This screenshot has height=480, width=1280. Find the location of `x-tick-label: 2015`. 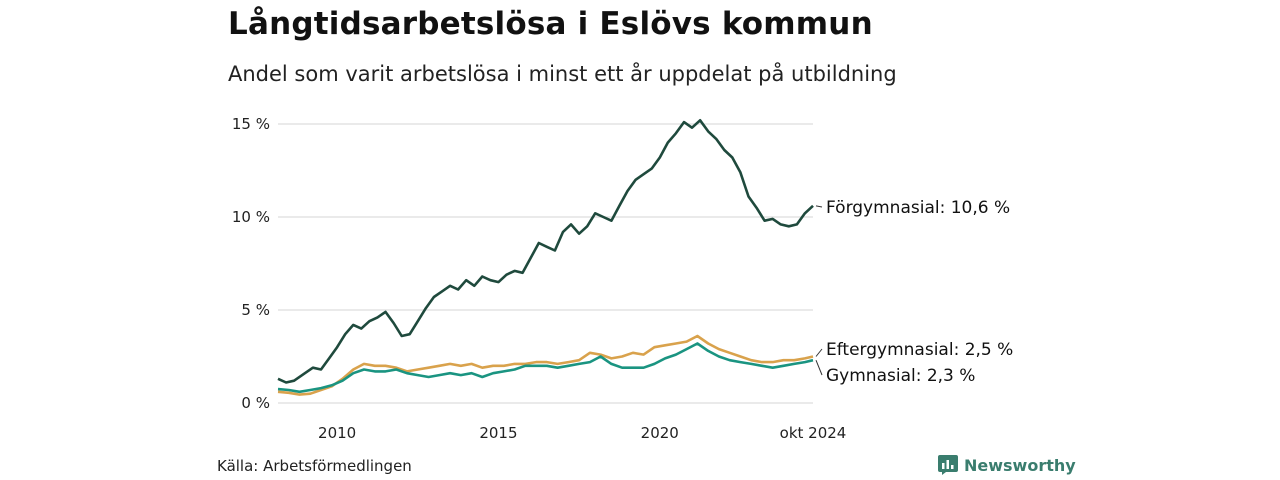

x-tick-label: 2015 is located at coordinates (498, 433).